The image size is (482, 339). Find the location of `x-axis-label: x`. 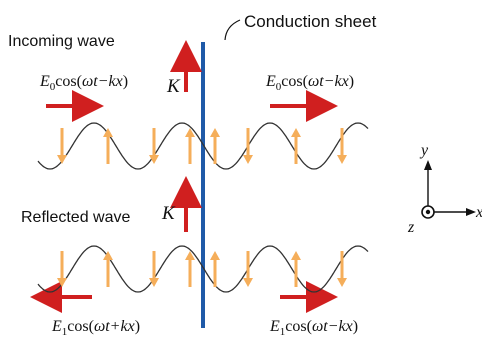

x-axis-label: x is located at coordinates (478, 212).